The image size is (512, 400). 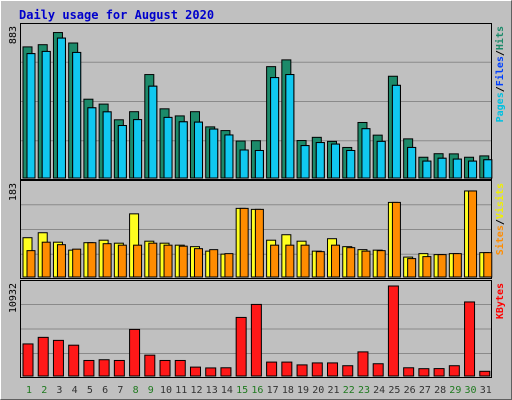 What do you see at coordinates (181, 390) in the screenshot?
I see `day-label-11: 11` at bounding box center [181, 390].